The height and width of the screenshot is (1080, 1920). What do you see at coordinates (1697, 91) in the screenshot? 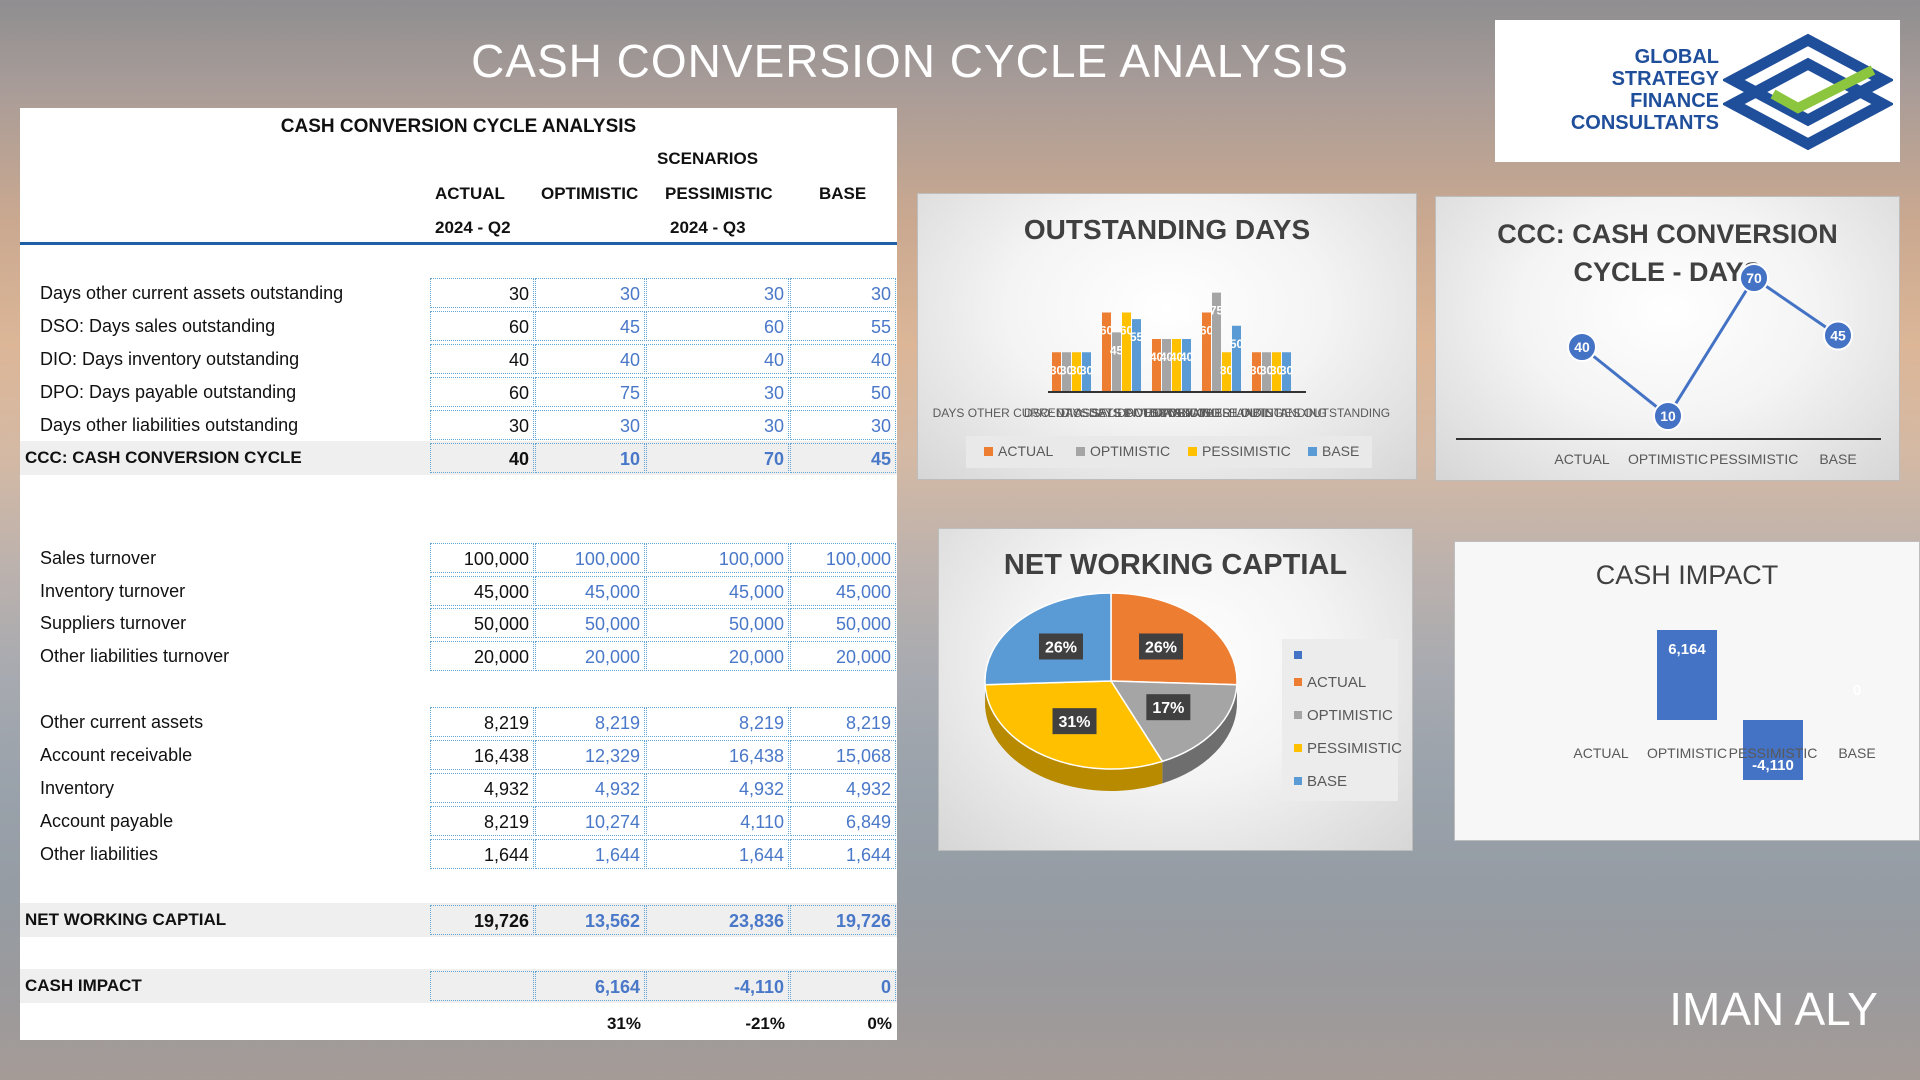
I see `logo: GLOBAL STRATEGY FINANCE CONSULTANTS` at bounding box center [1697, 91].